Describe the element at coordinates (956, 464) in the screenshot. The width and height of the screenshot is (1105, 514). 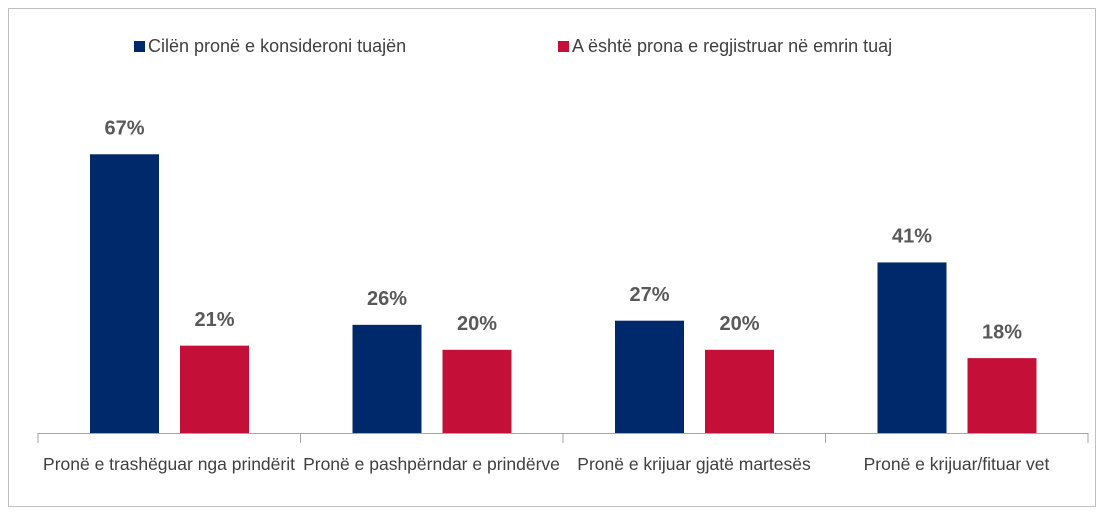
I see `x-tick-label: Pronë e krijuar/fituar vet` at that location.